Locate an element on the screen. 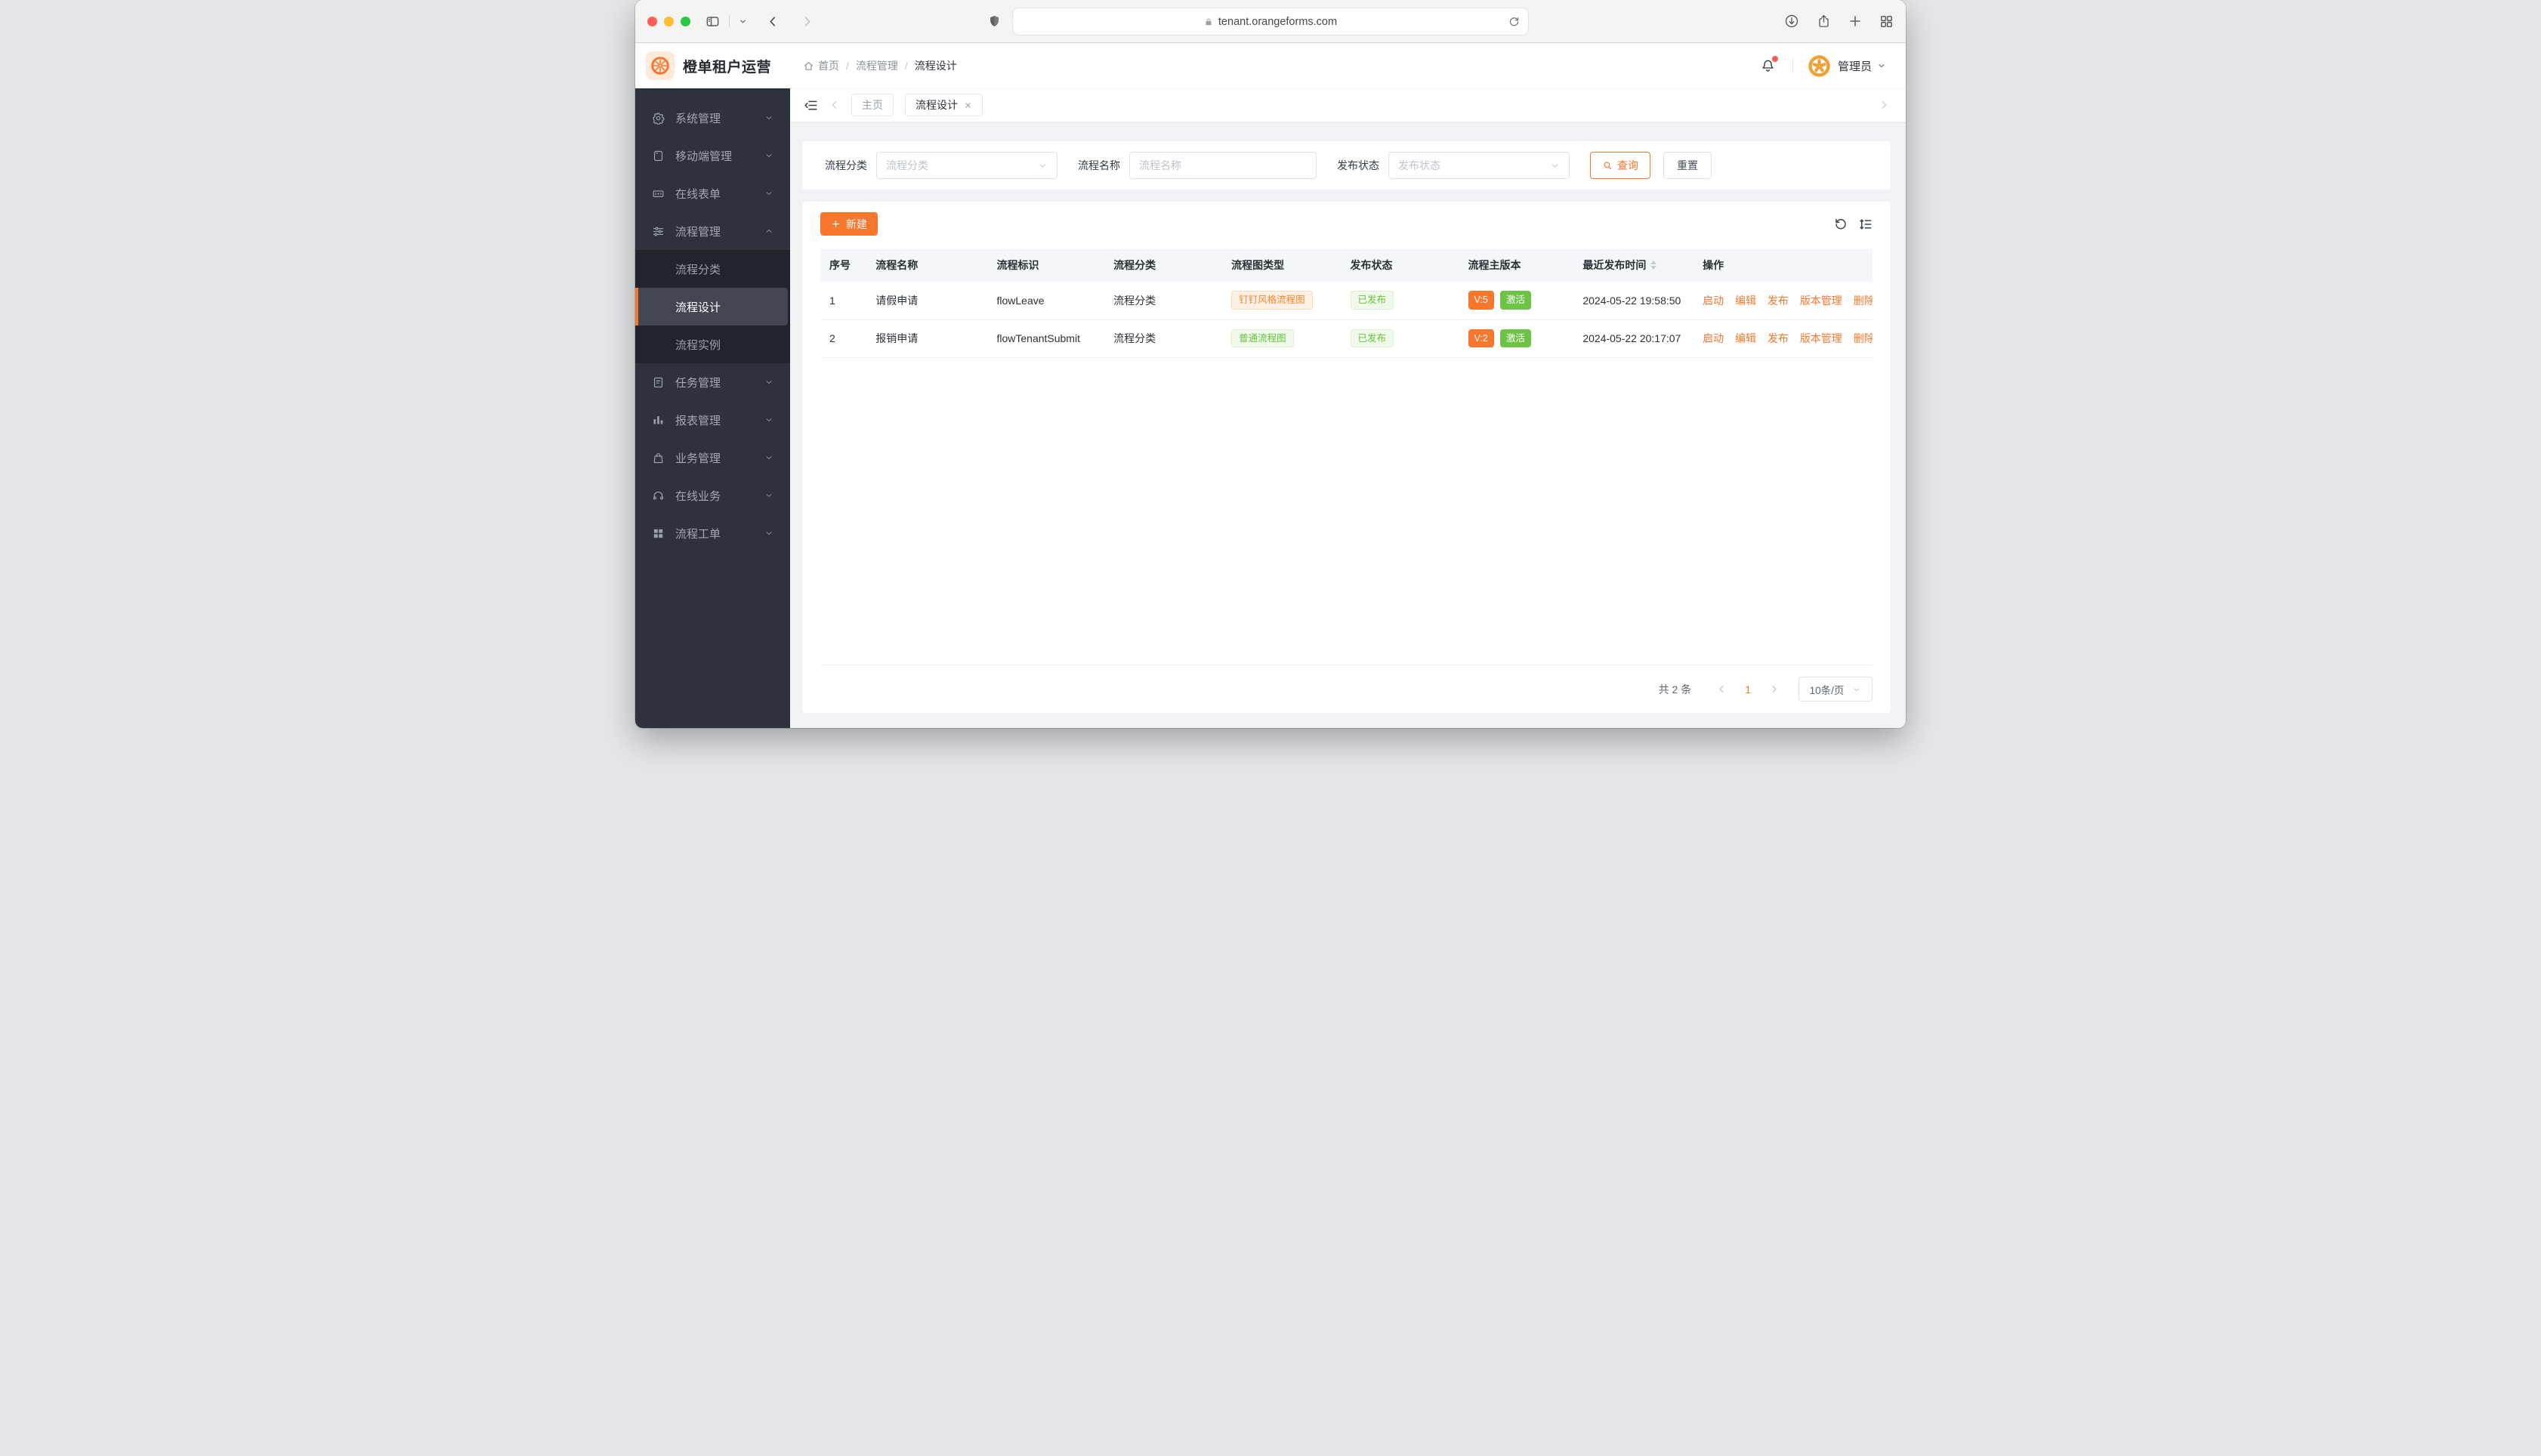 The width and height of the screenshot is (2541, 1456). table-header-row: 序号 流程名称 流程标识 流程分类 流程图类型 发布状态 流程主版本 is located at coordinates (1346, 265).